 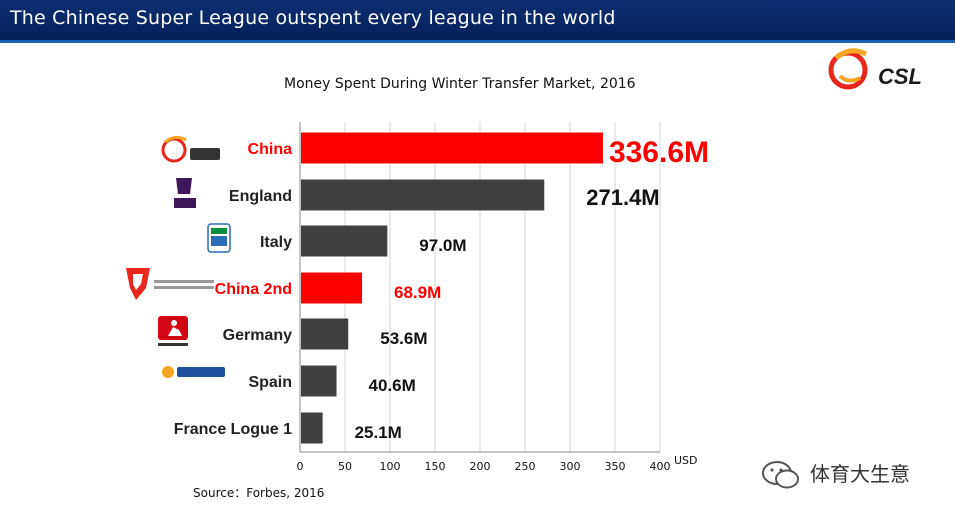 I want to click on data-label: 97.0M, so click(x=442, y=245).